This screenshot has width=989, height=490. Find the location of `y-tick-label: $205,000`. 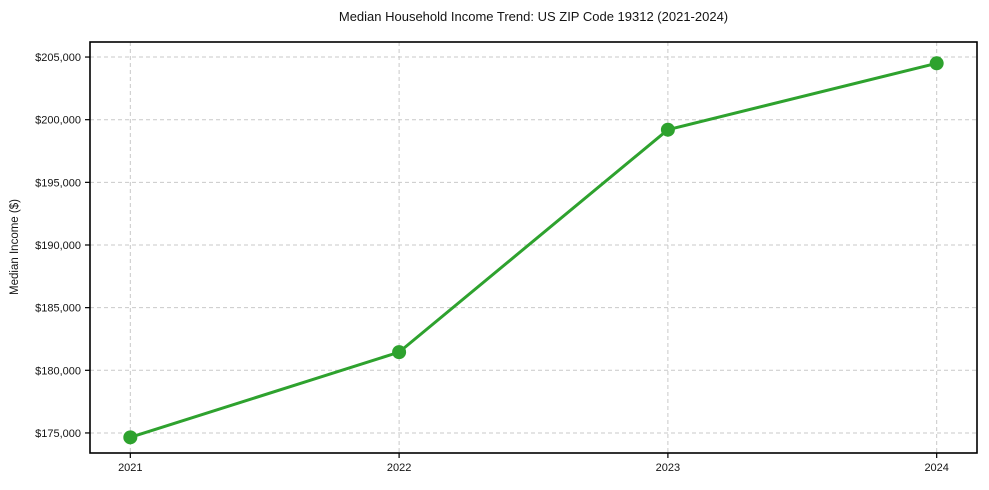

y-tick-label: $205,000 is located at coordinates (58, 58).